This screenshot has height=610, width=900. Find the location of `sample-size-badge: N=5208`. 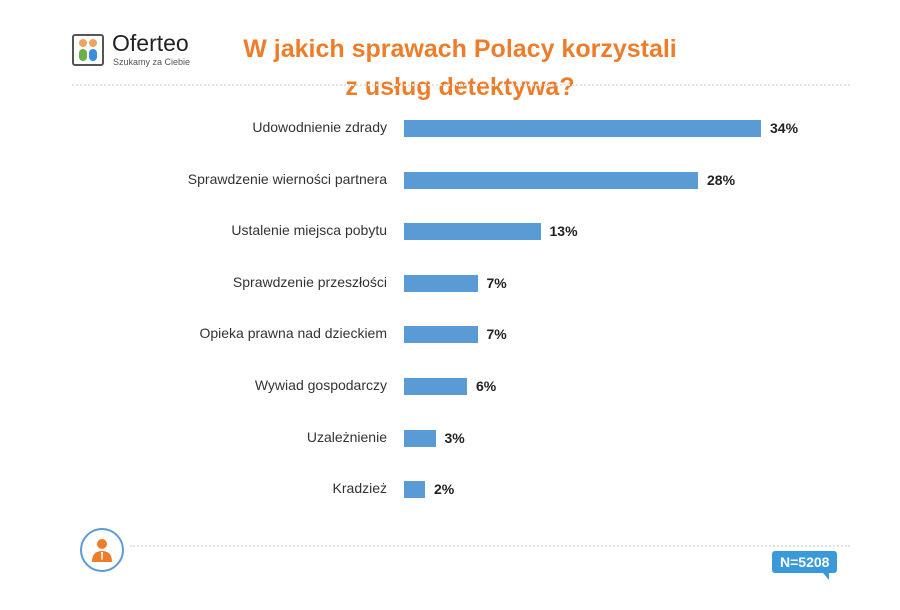

sample-size-badge: N=5208 is located at coordinates (805, 565).